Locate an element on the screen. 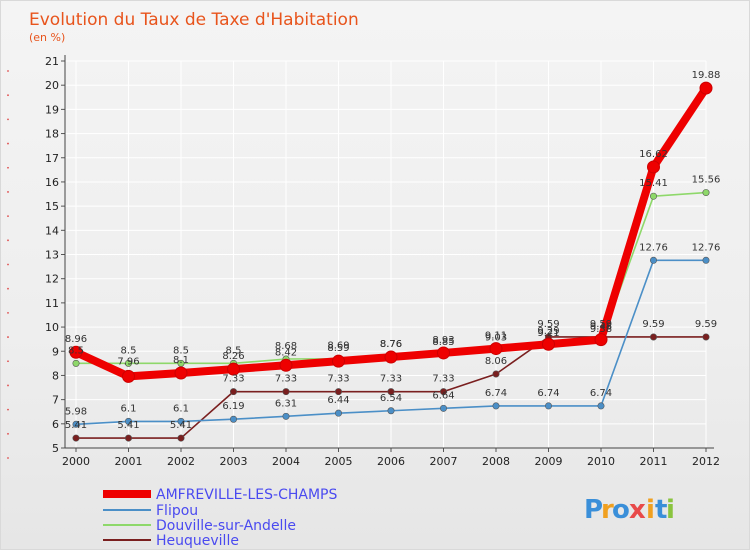 The image size is (750, 551). x-tick-label: 2006 is located at coordinates (391, 461).